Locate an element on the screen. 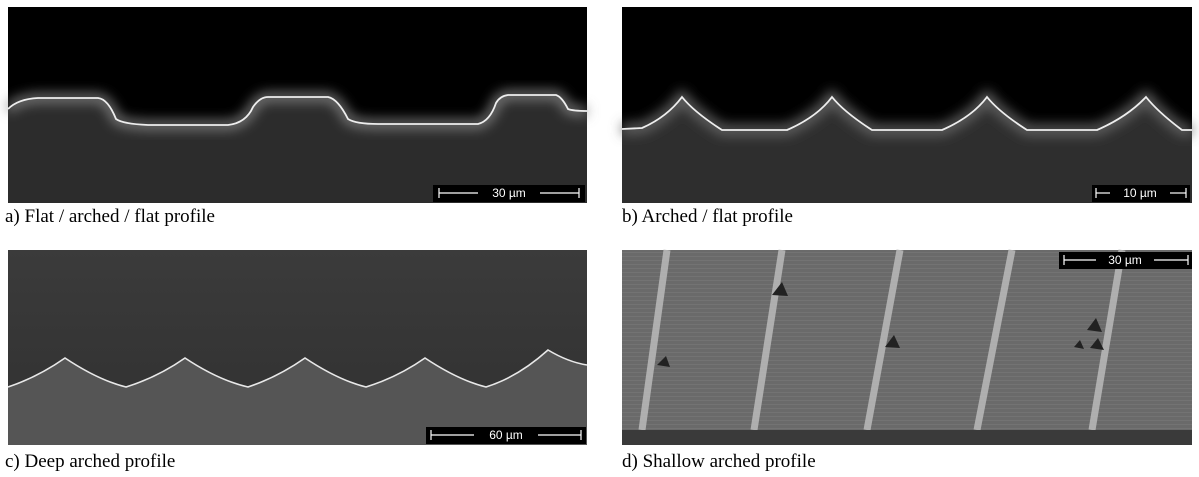 This screenshot has height=477, width=1199. scale-bar-label: 60 µm is located at coordinates (506, 435).